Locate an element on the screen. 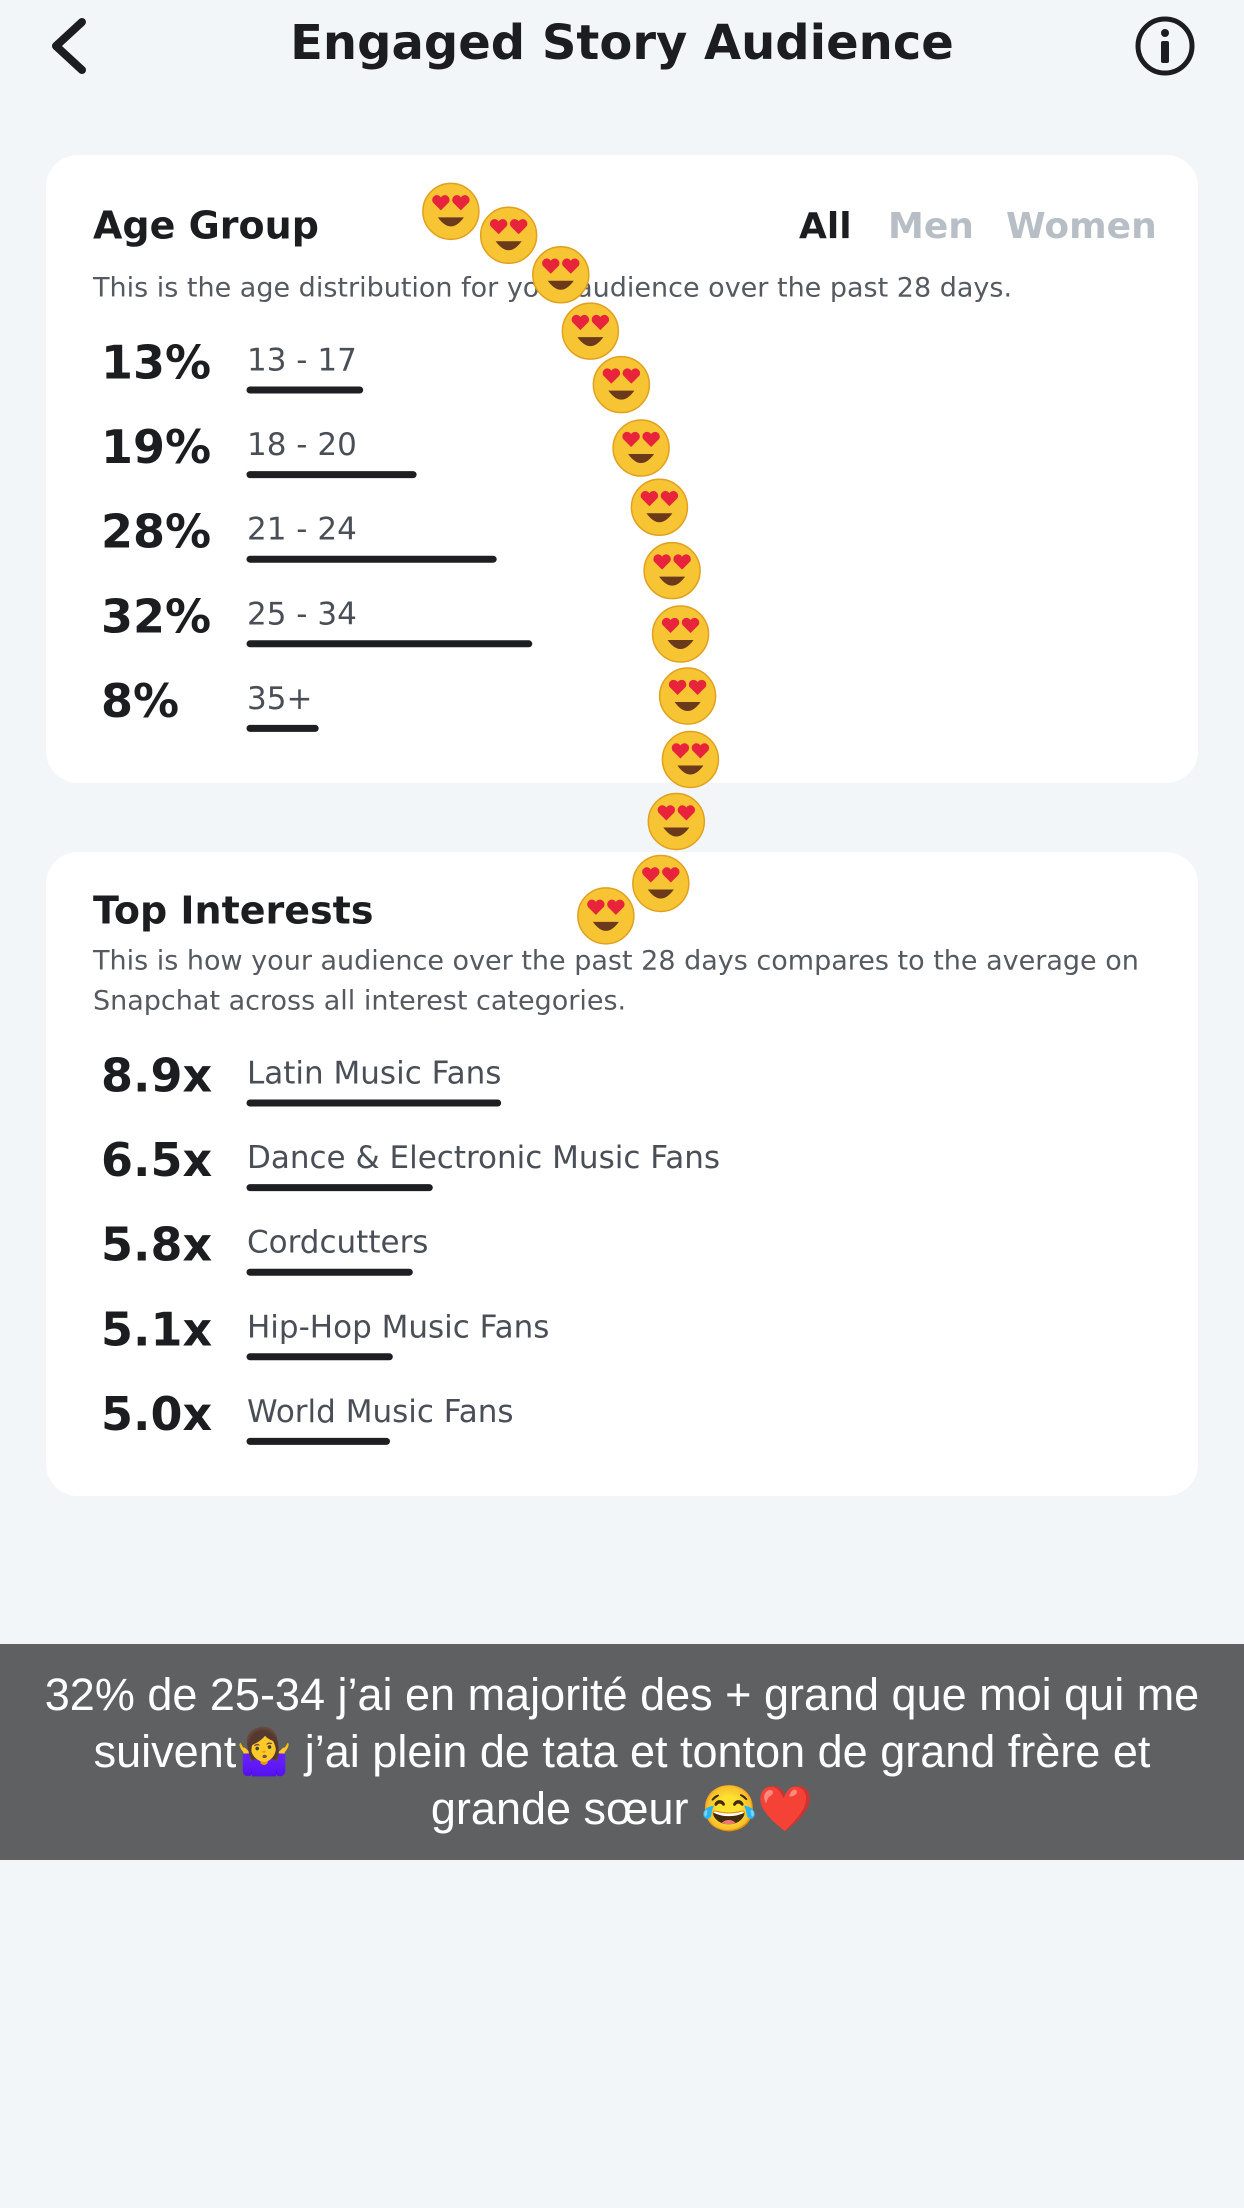 The width and height of the screenshot is (1244, 2208). stat-value: 32% is located at coordinates (156, 616).